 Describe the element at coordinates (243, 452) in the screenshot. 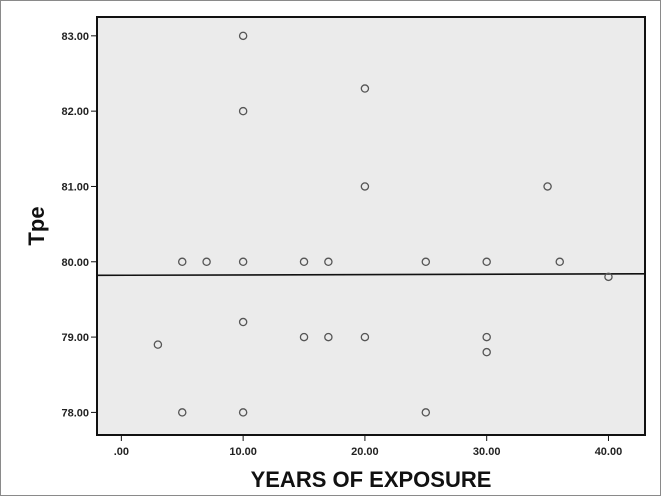

I see `x-tick-label: 10.00` at that location.